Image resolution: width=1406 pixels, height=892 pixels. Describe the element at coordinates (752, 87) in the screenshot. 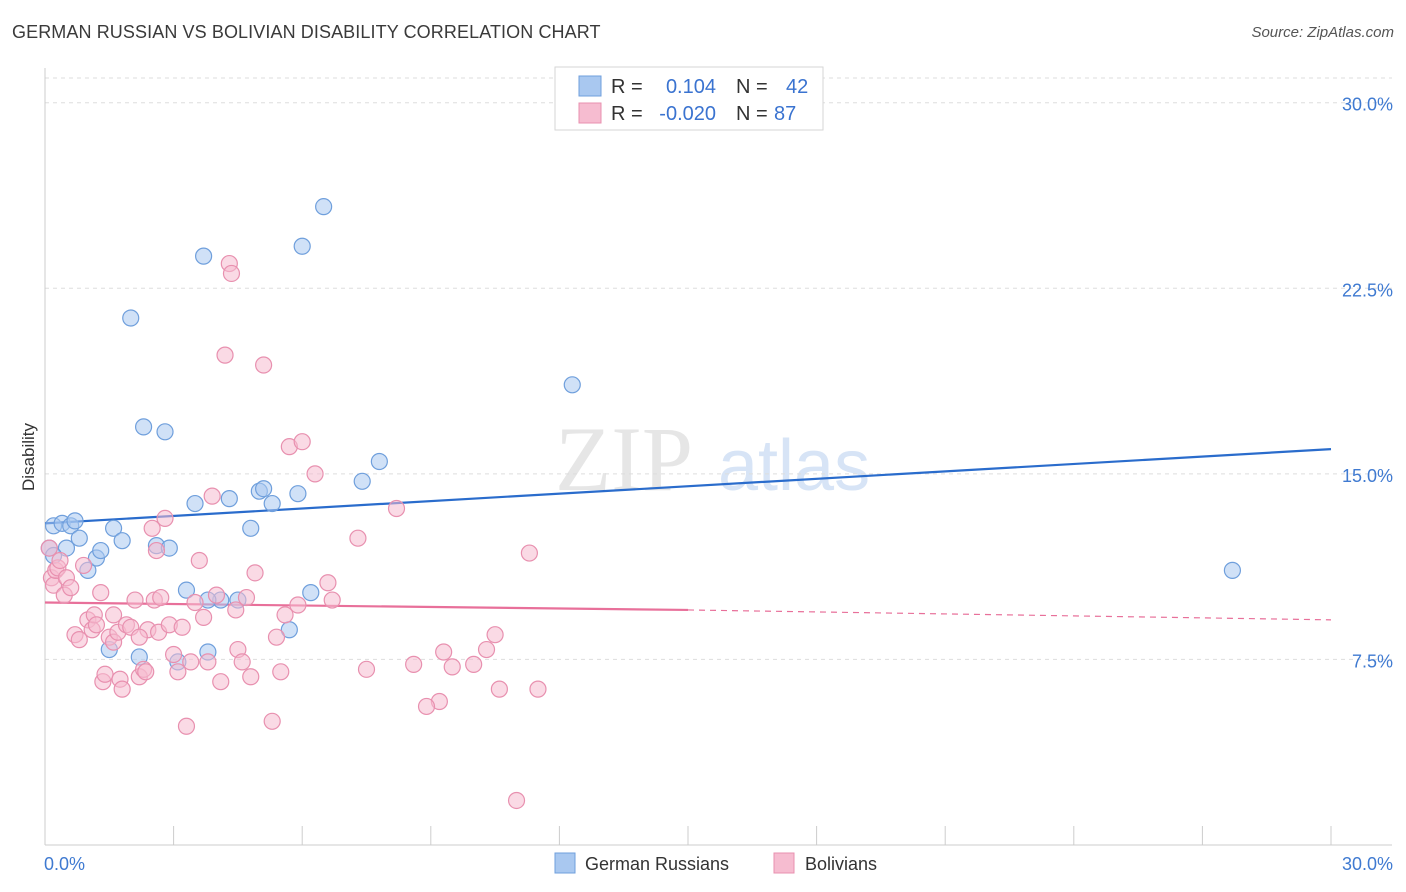

I see `legend-n-label-1: N =` at that location.